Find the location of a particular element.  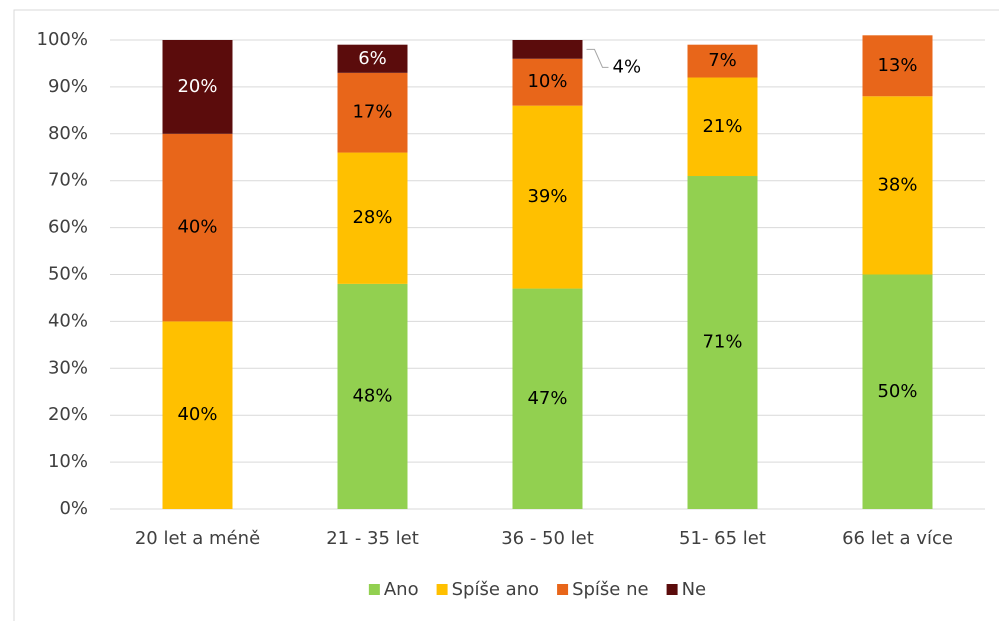

data-label: 10% is located at coordinates (547, 81).